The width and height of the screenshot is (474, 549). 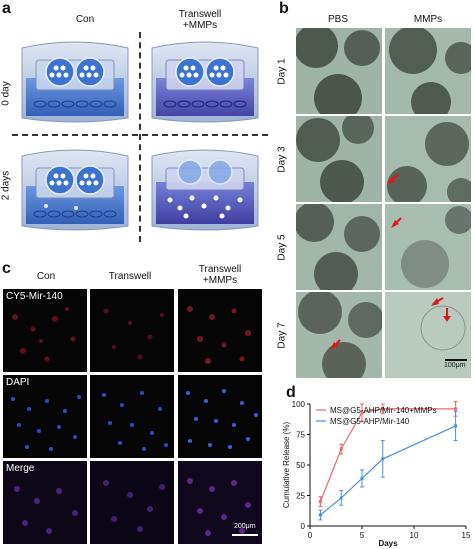 What do you see at coordinates (132, 416) in the screenshot?
I see `fluor-dapi-transwell` at bounding box center [132, 416].